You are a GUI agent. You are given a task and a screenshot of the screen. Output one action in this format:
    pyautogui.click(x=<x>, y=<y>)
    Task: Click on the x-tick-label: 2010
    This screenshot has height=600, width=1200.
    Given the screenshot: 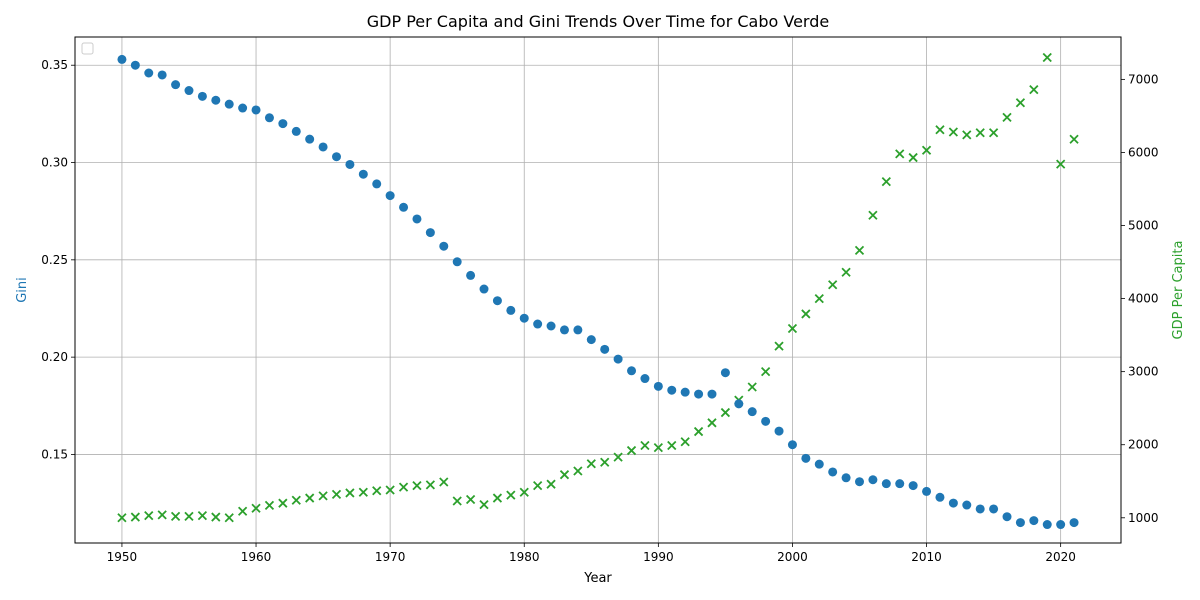 What is the action you would take?
    pyautogui.click(x=926, y=557)
    